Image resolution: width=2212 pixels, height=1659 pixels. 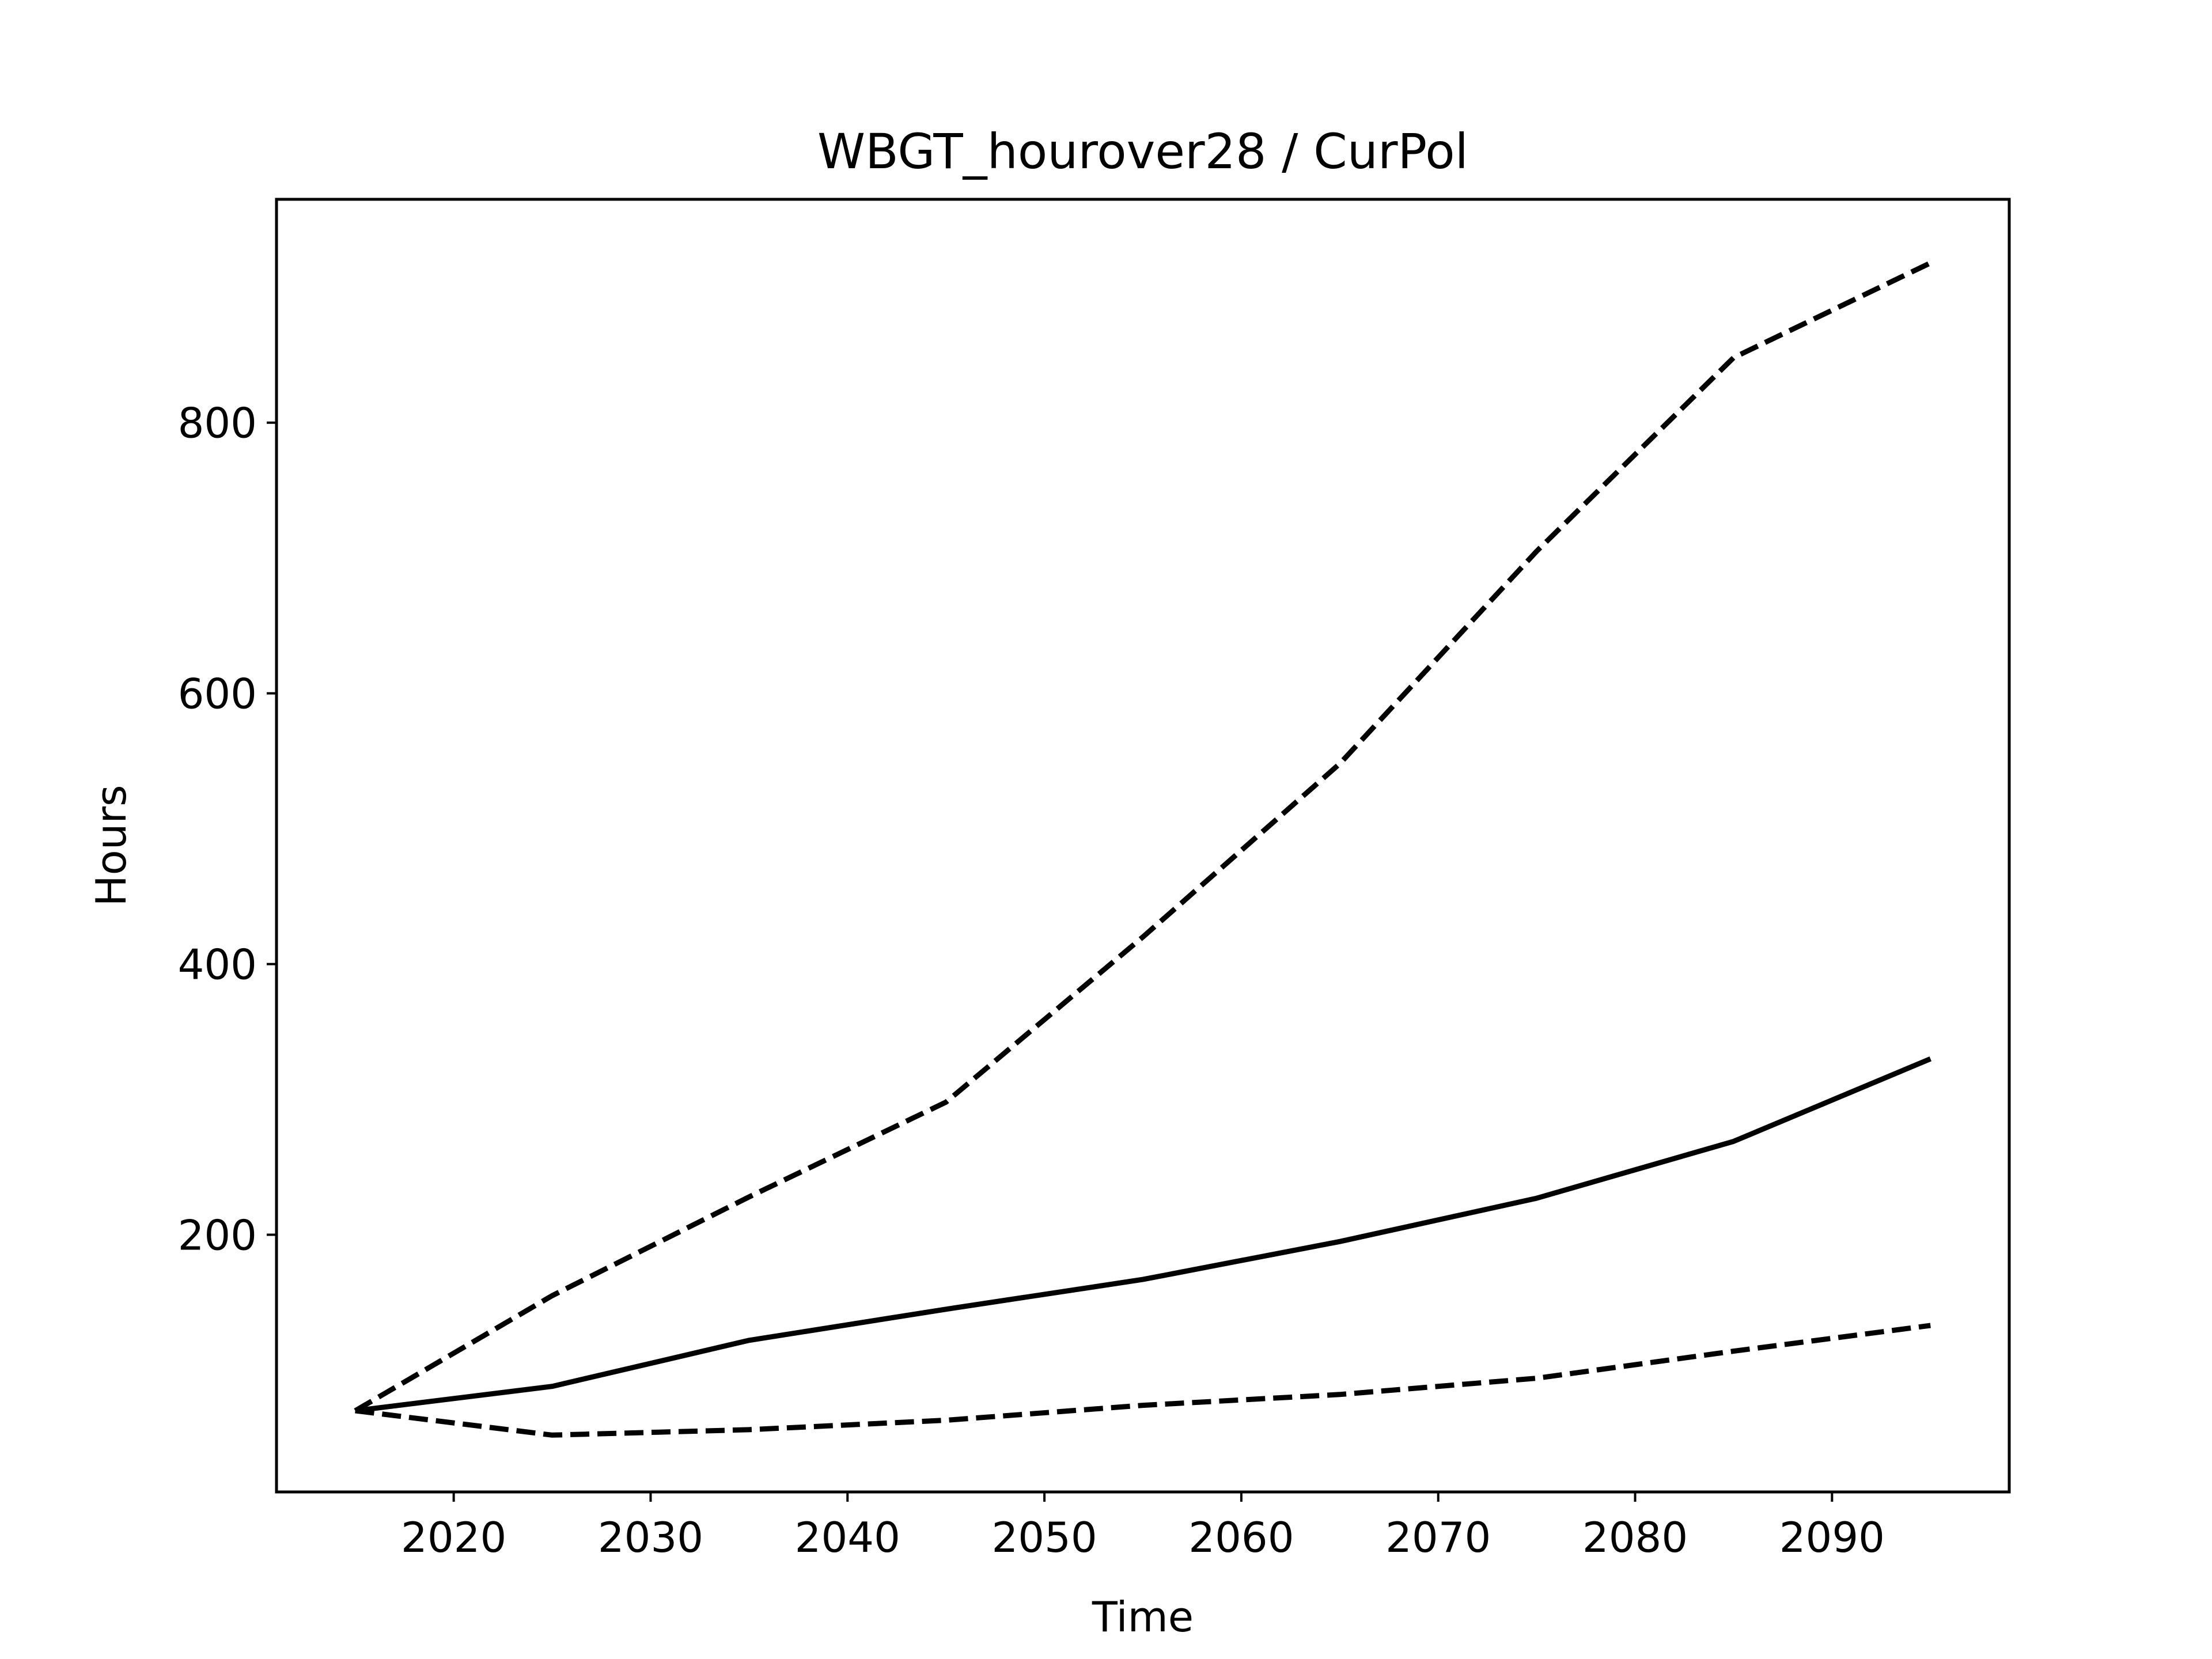 I want to click on x-tick-label: 2030, so click(x=650, y=1537).